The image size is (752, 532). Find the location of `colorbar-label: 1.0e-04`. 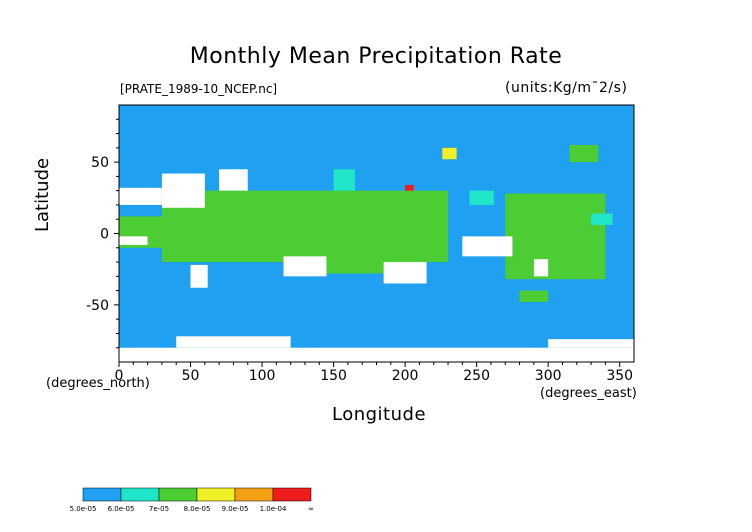

colorbar-label: 1.0e-04 is located at coordinates (273, 509).